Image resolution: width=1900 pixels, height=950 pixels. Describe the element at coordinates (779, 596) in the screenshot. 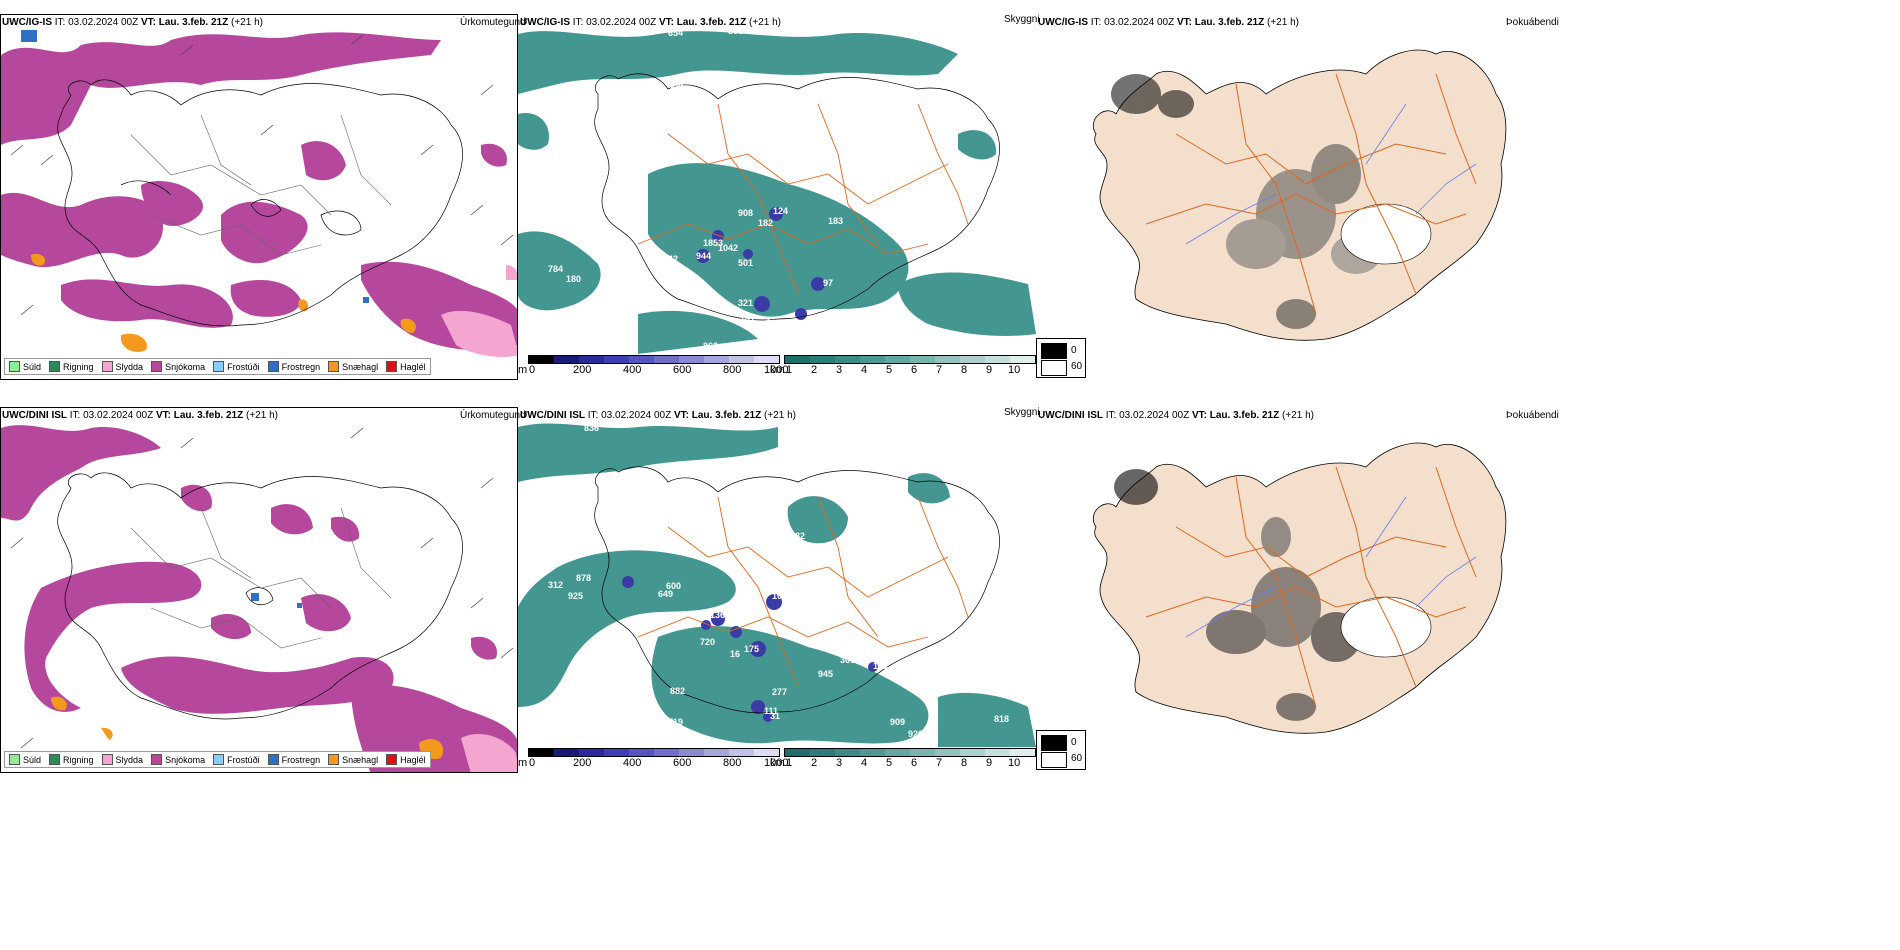

I see `visibility-value-label: 107` at that location.